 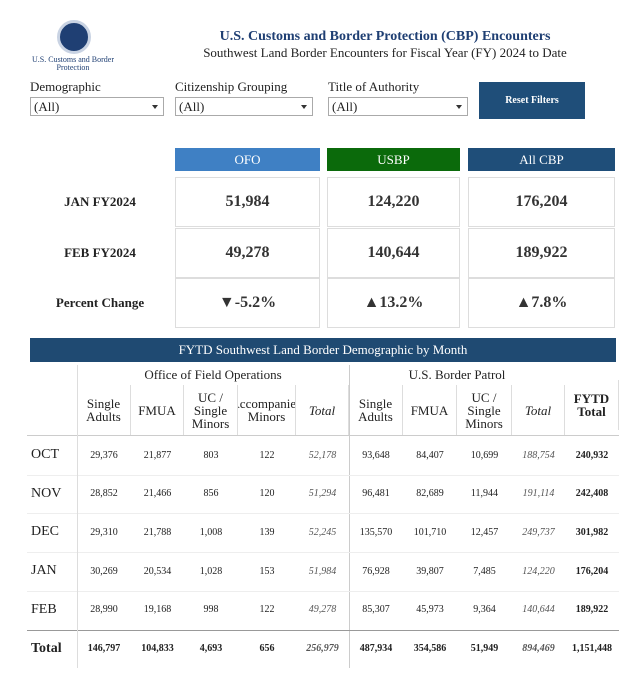 What do you see at coordinates (393, 202) in the screenshot?
I see `summary-cell: 124,220` at bounding box center [393, 202].